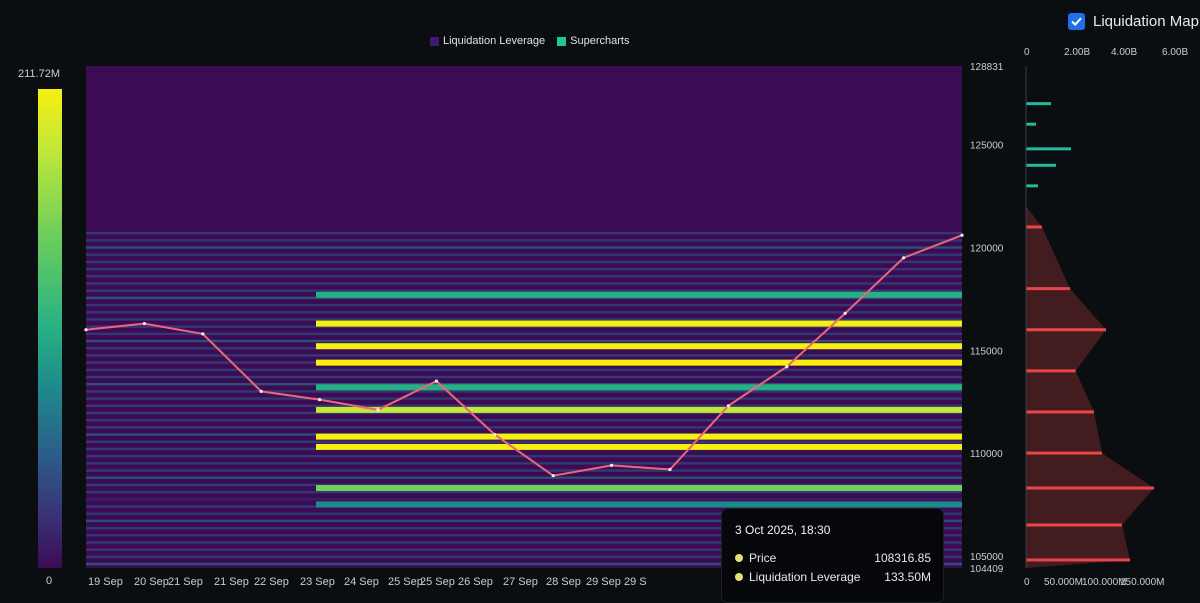 This screenshot has height=603, width=1200. Describe the element at coordinates (986, 454) in the screenshot. I see `y-tick-label: 110000` at that location.